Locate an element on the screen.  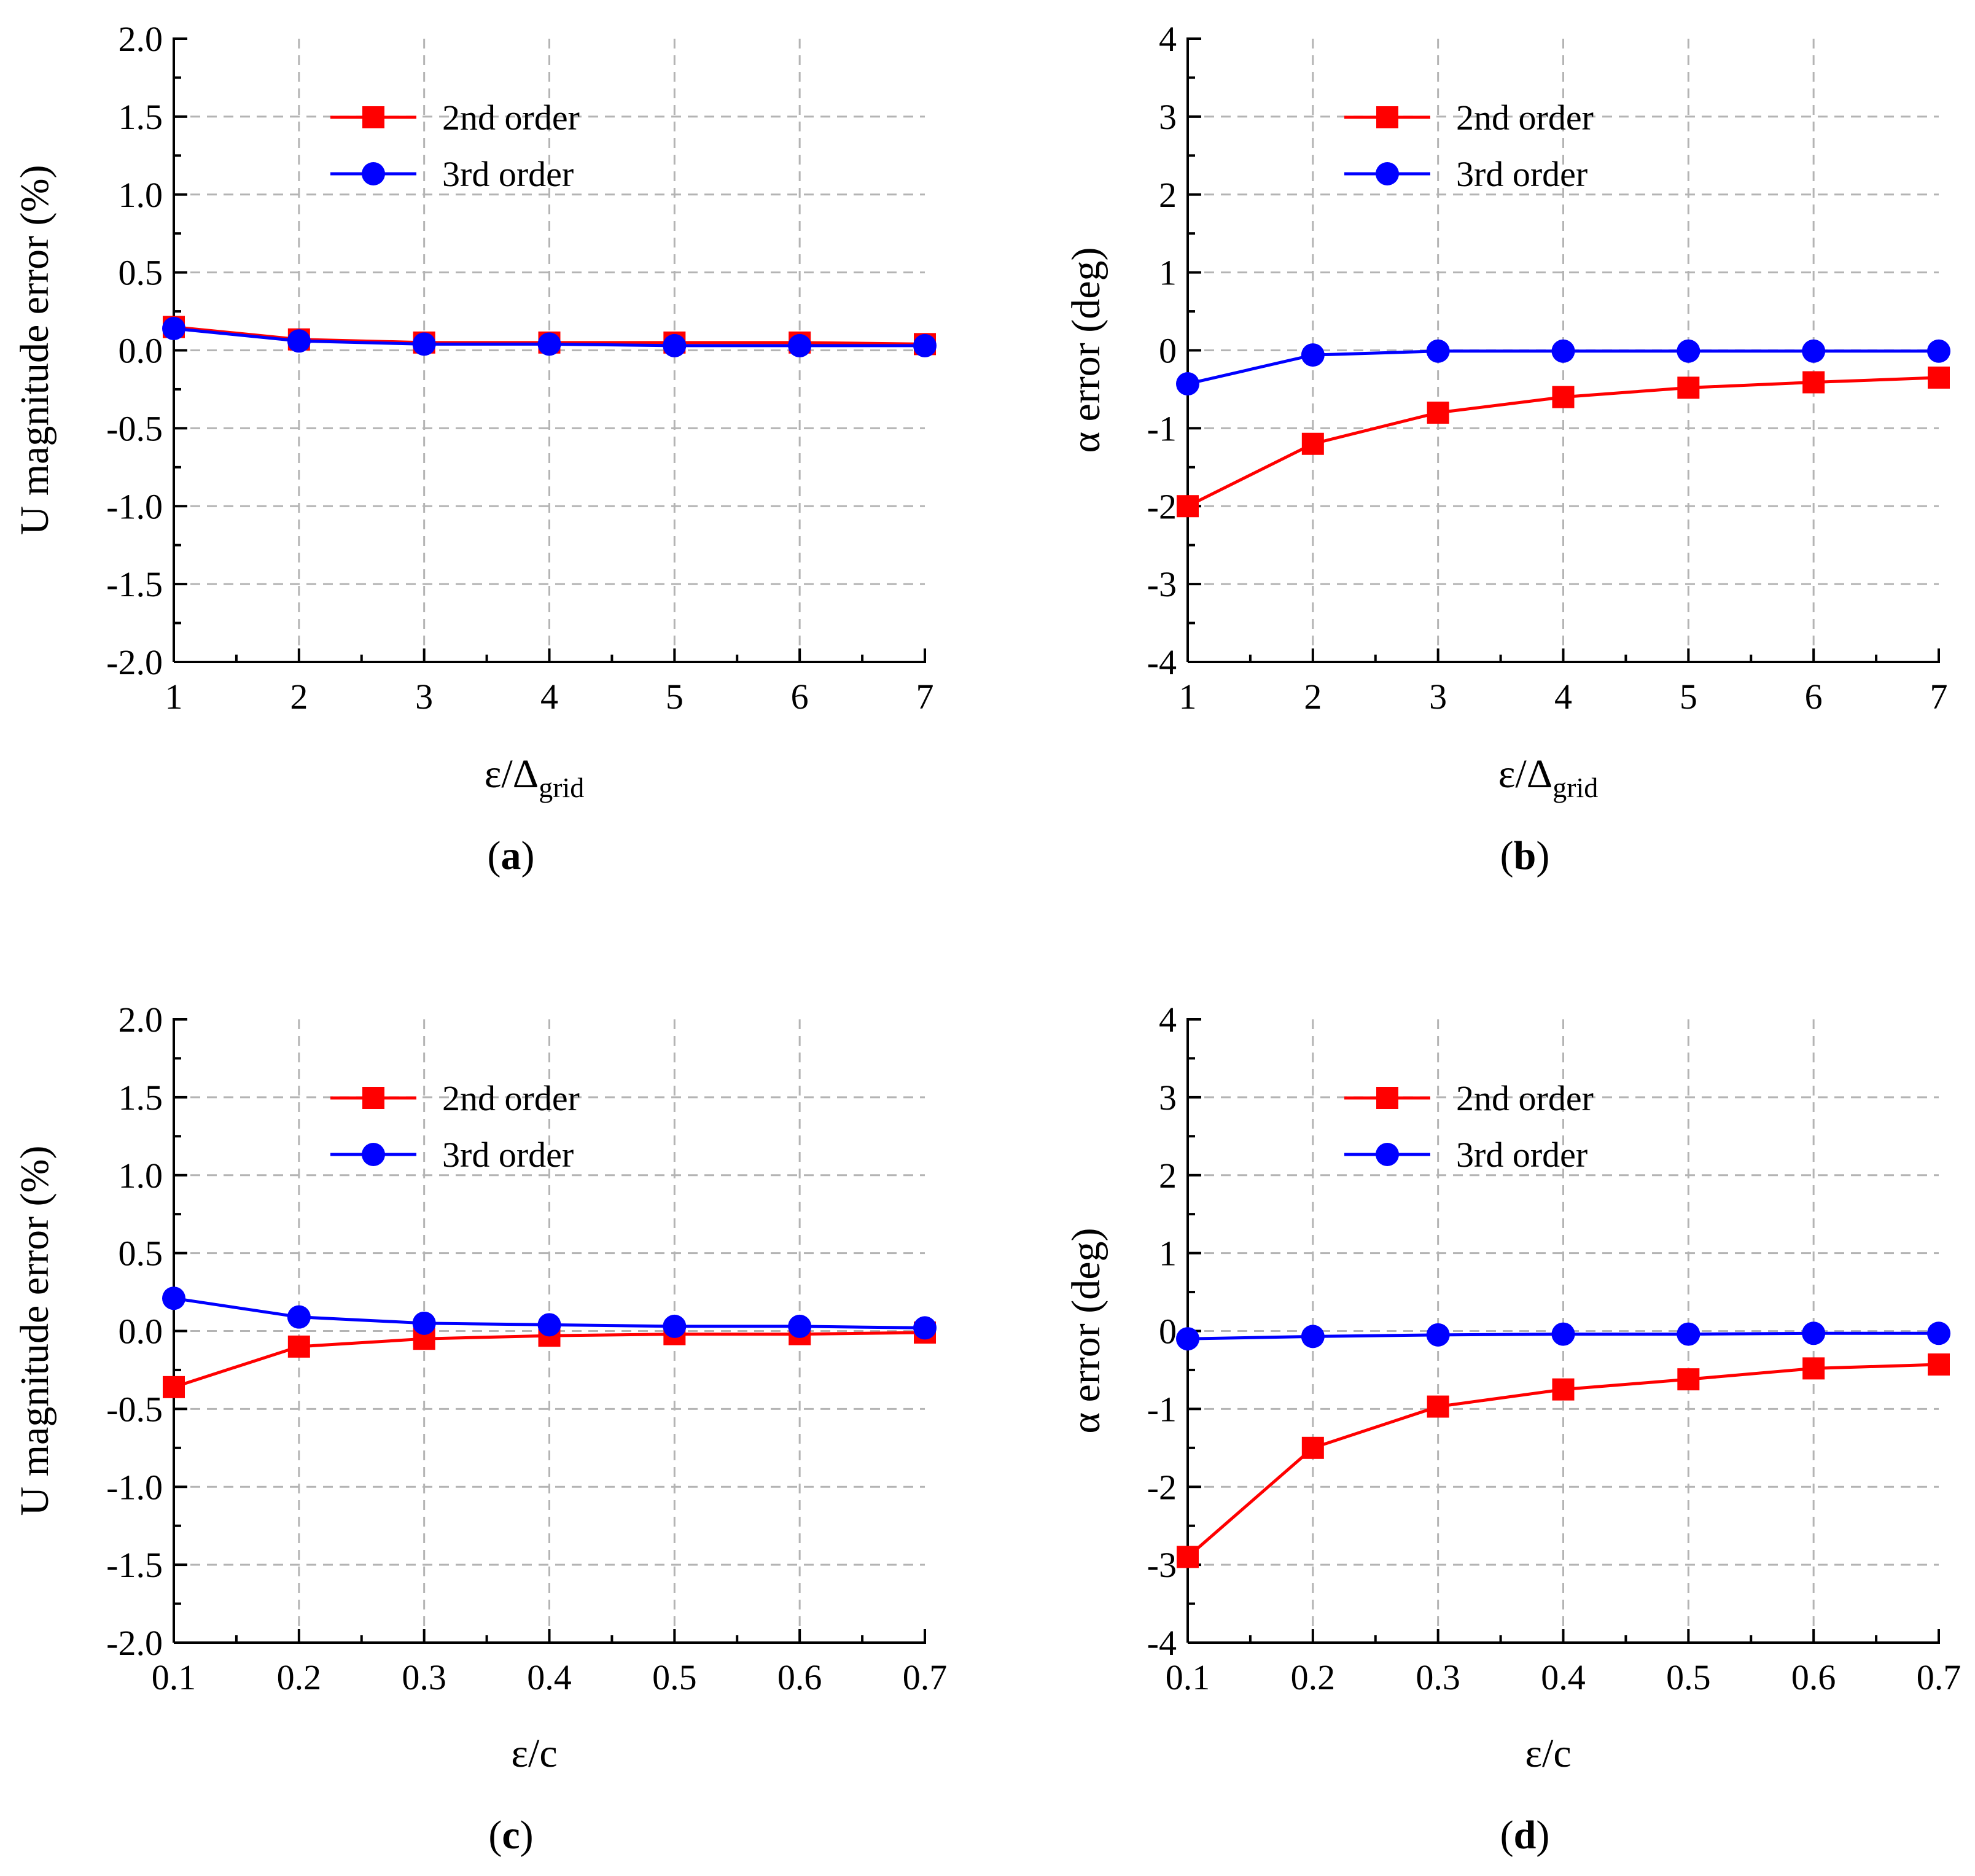
y-tick-label: 1 is located at coordinates (1168, 273).